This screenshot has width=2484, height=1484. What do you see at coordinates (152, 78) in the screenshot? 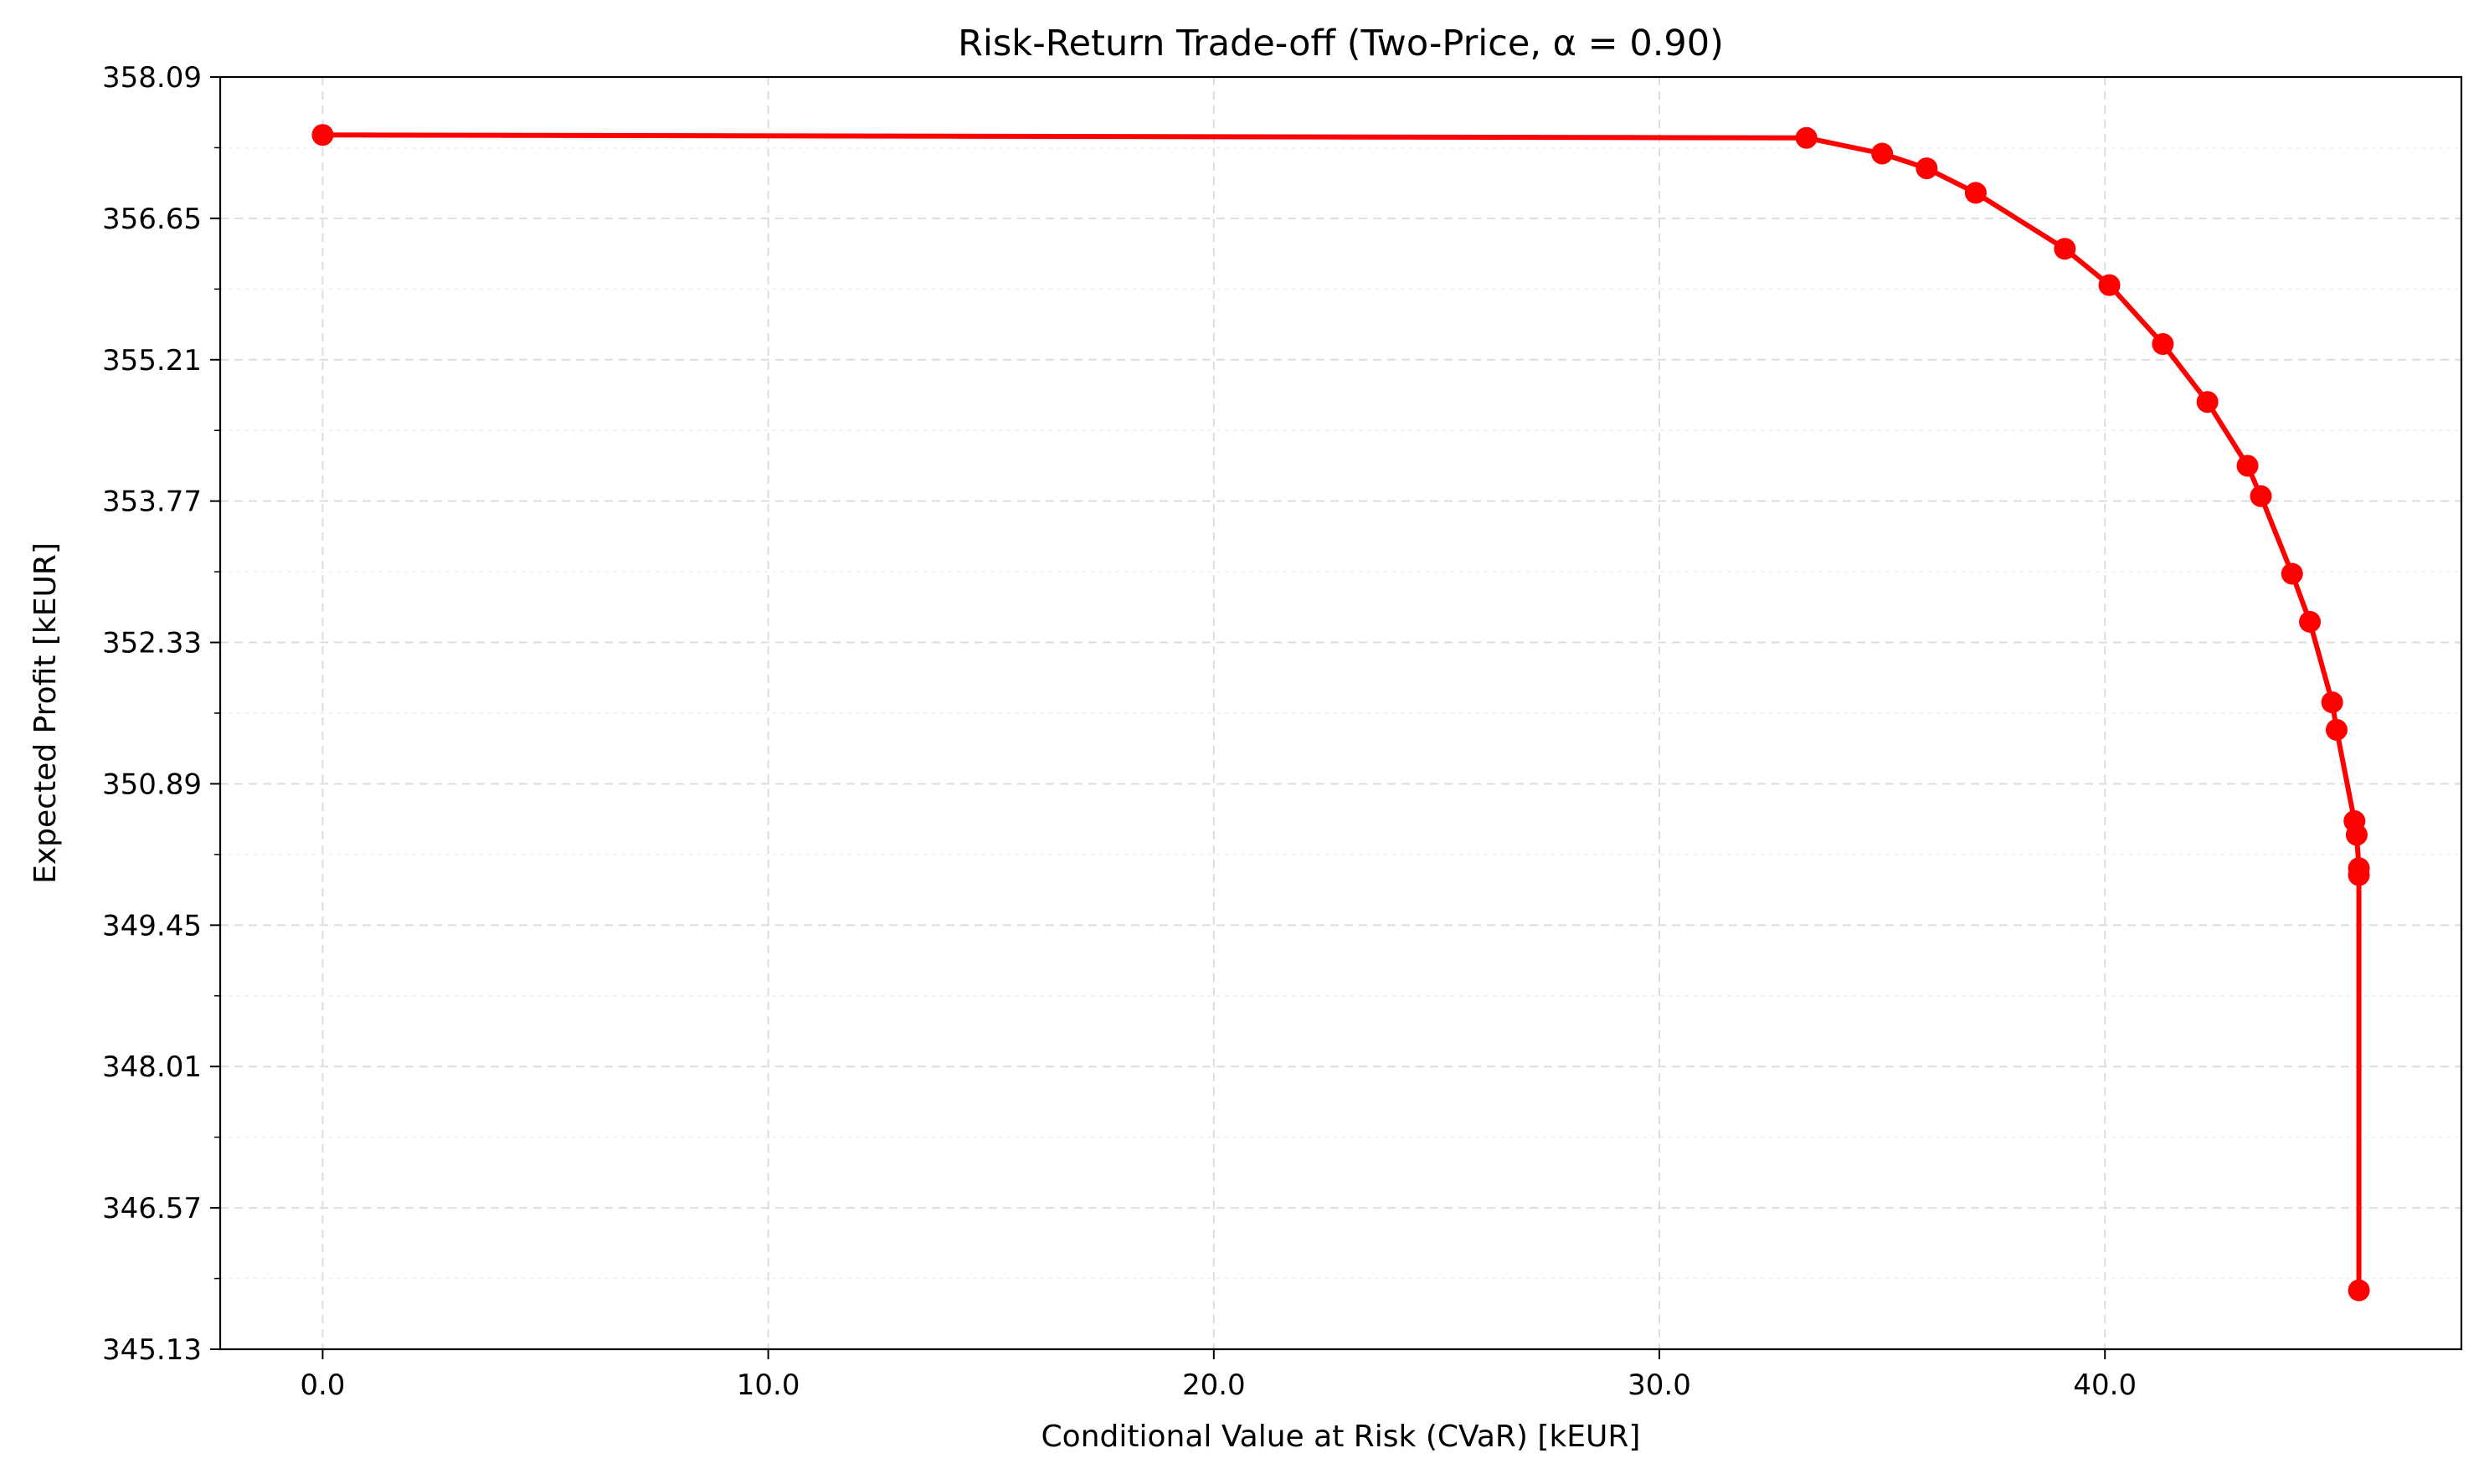
I see `y-tick-label: 358.09` at bounding box center [152, 78].